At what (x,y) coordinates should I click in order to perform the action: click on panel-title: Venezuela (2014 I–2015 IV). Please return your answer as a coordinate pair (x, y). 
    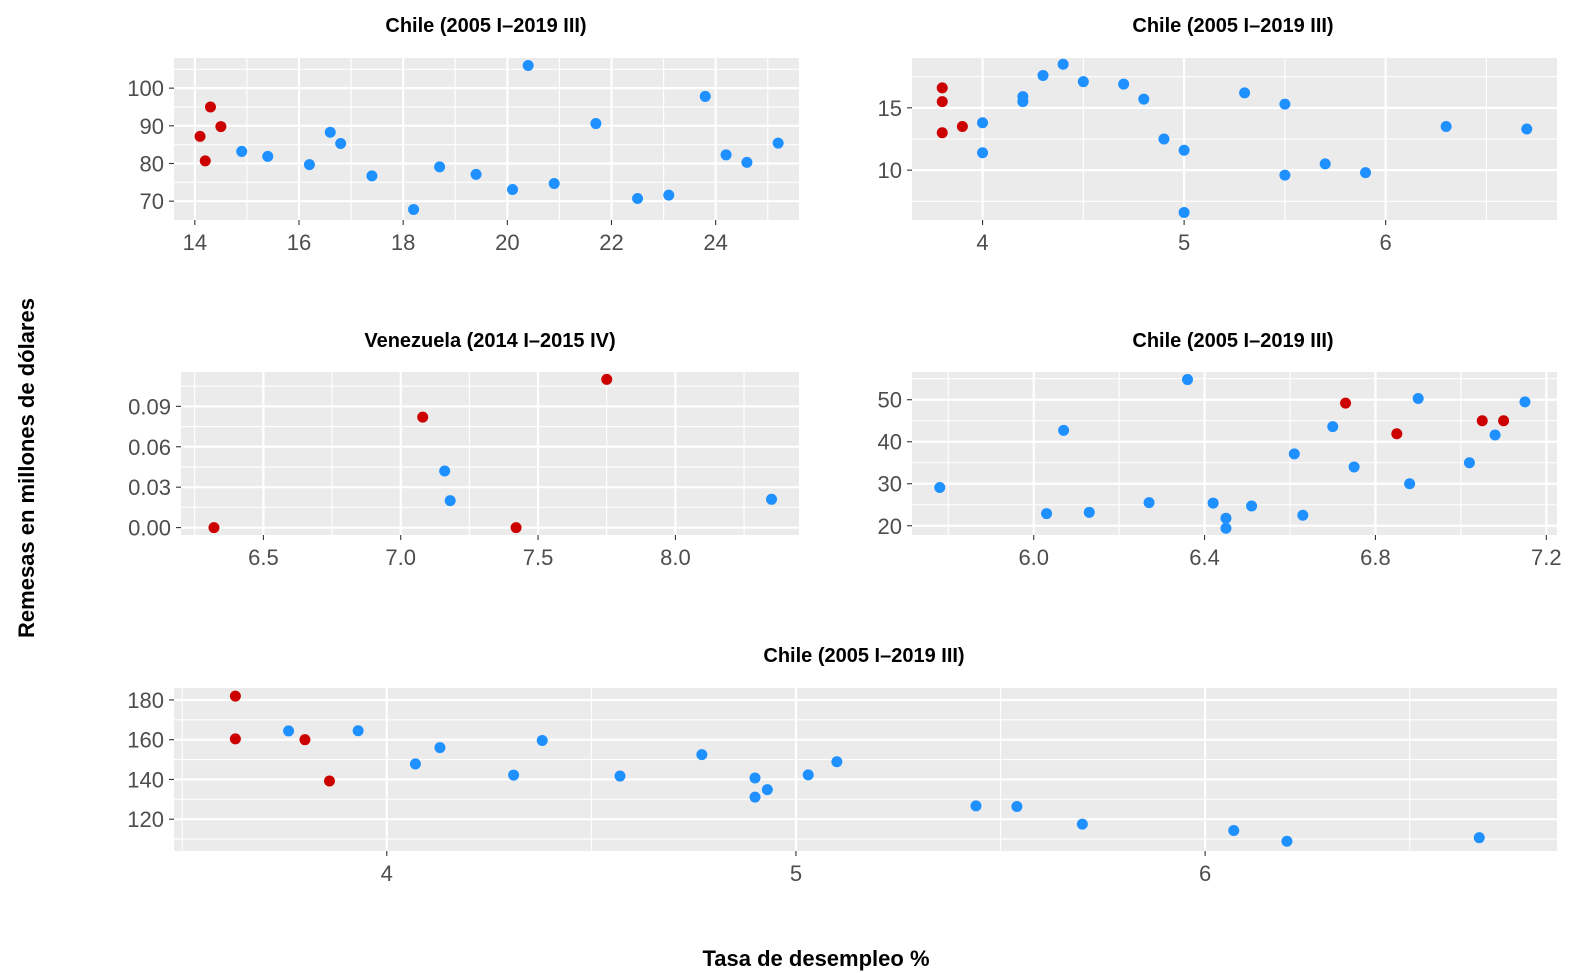
    Looking at the image, I should click on (489, 341).